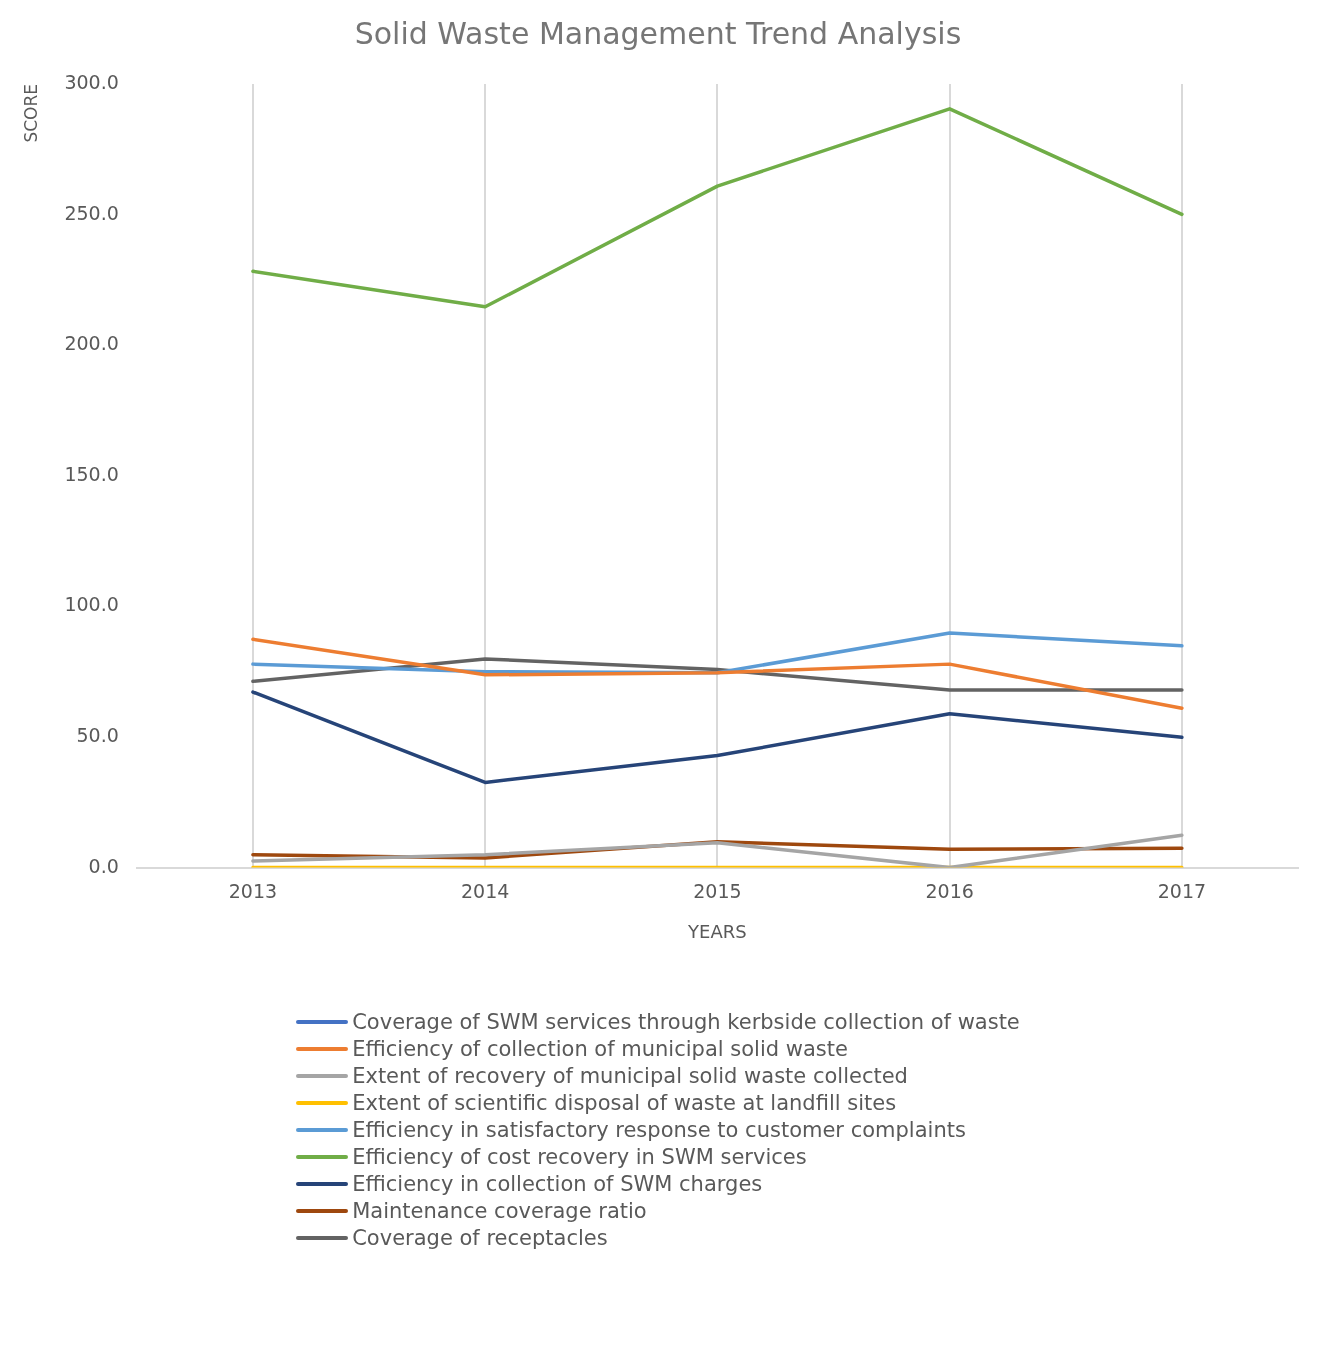  Describe the element at coordinates (30, 113) in the screenshot. I see `y-axis-title: SCORE` at that location.